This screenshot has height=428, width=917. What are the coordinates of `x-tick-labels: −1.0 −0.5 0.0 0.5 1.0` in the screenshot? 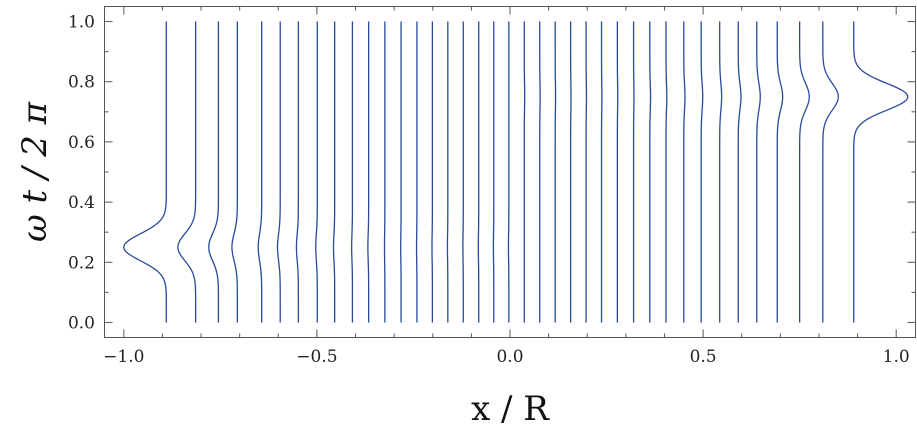 It's located at (506, 357).